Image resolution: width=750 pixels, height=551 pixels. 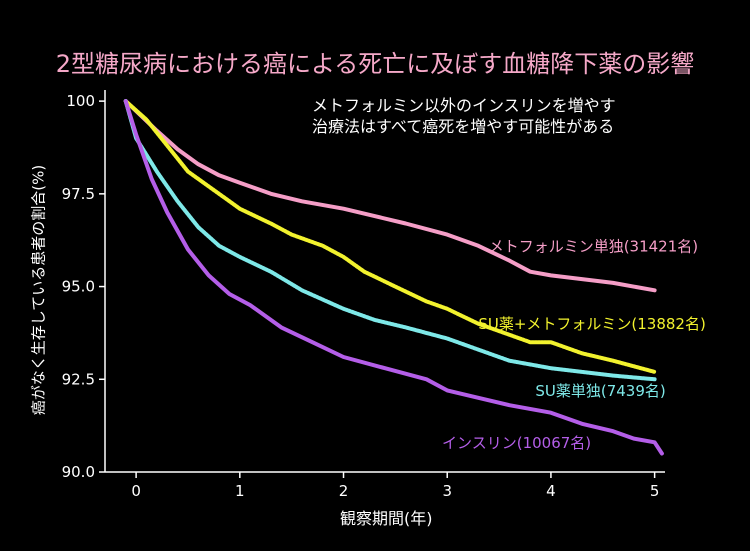 What do you see at coordinates (592, 324) in the screenshot?
I see `series-label: SU薬+メトフォルミン(13882名)` at bounding box center [592, 324].